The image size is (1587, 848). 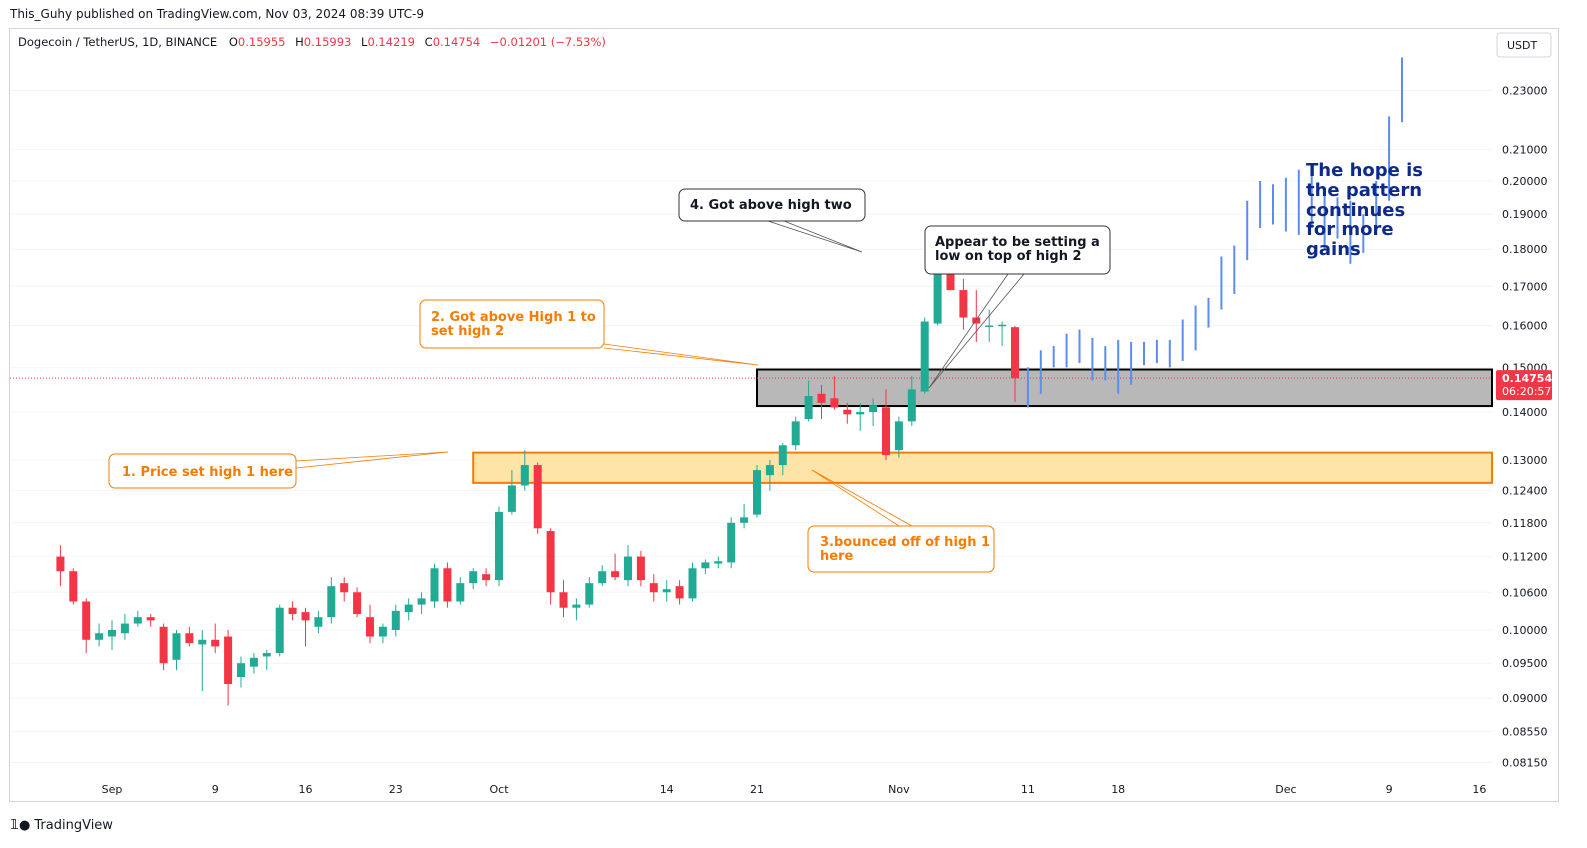 What do you see at coordinates (202, 471) in the screenshot?
I see `note1-box` at bounding box center [202, 471].